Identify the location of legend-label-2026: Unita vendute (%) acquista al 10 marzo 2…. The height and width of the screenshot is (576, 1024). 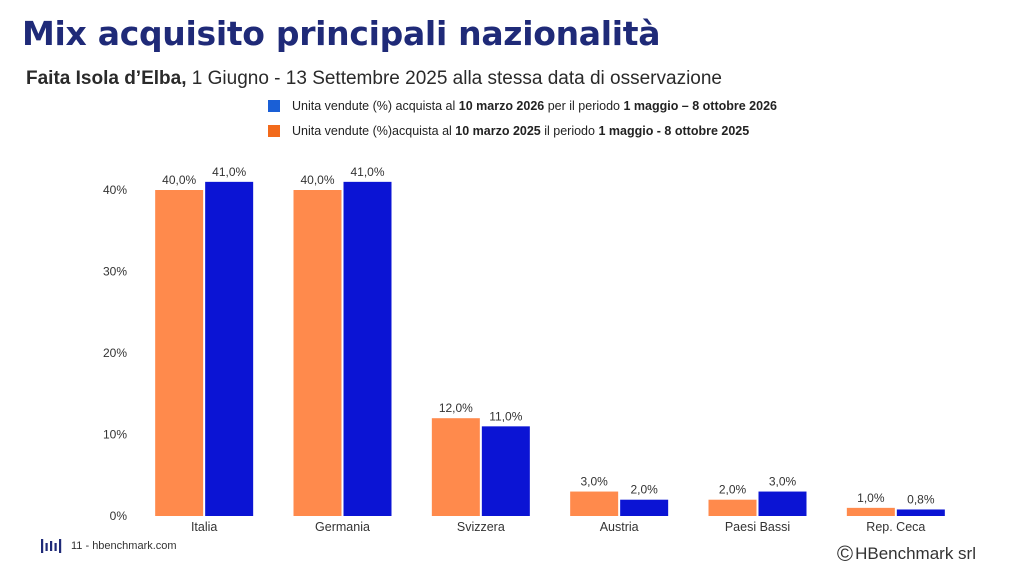
(534, 106).